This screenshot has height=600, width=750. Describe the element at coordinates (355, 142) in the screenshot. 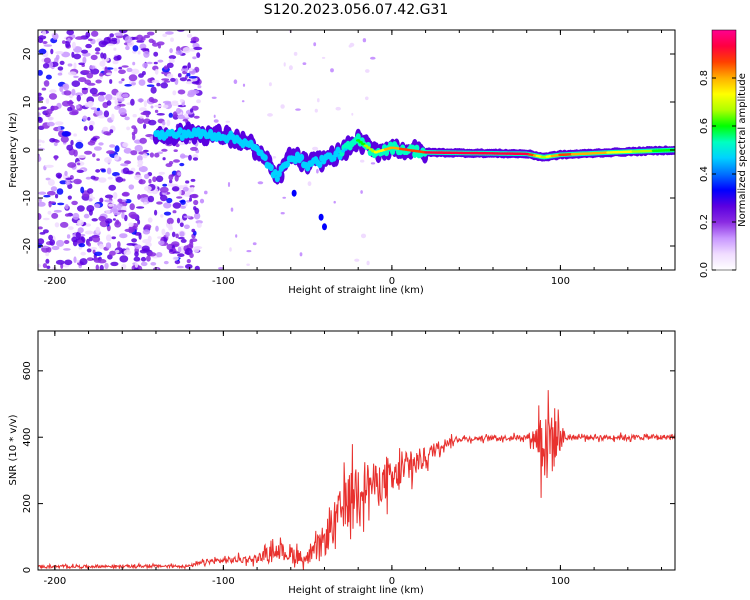

I see `spectrogram-signal-core` at that location.